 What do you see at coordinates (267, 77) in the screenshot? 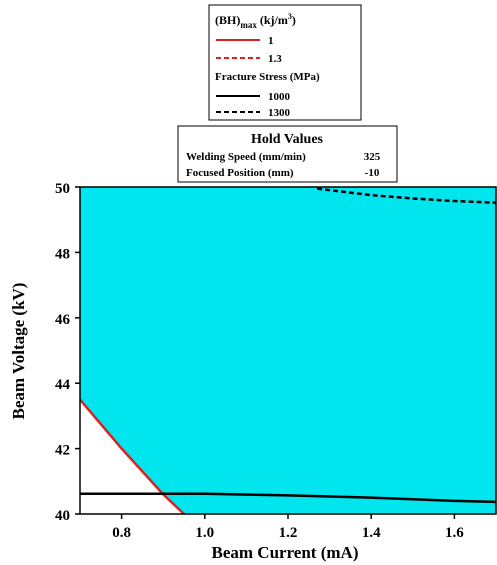
I see `fs-legend-title: Fracture Stress (MPa)` at bounding box center [267, 77].